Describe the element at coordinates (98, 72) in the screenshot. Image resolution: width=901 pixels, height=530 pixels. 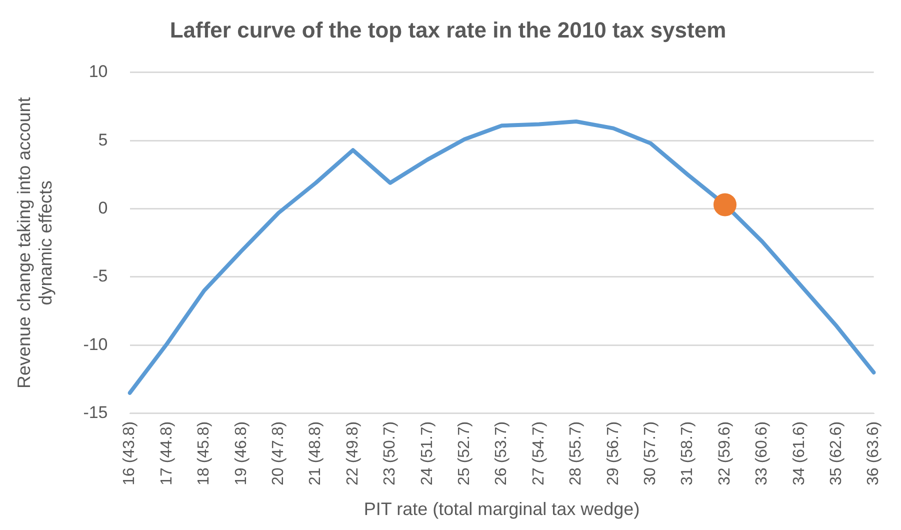
I see `y-tick-label: 10` at that location.